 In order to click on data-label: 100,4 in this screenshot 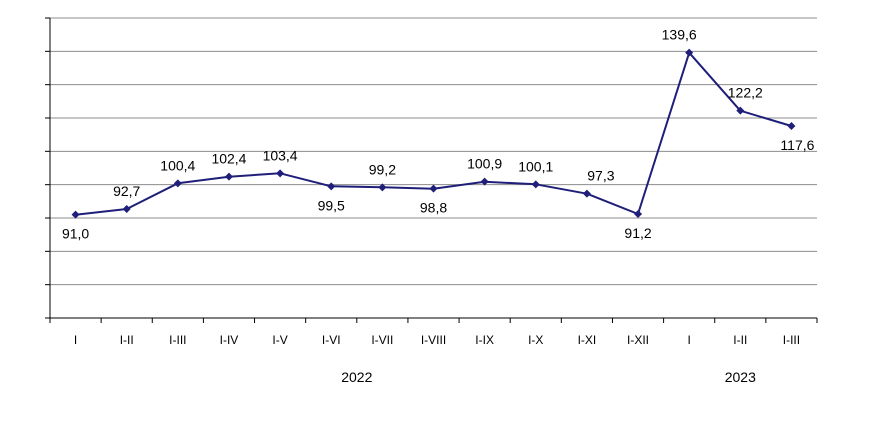, I will do `click(177, 165)`.